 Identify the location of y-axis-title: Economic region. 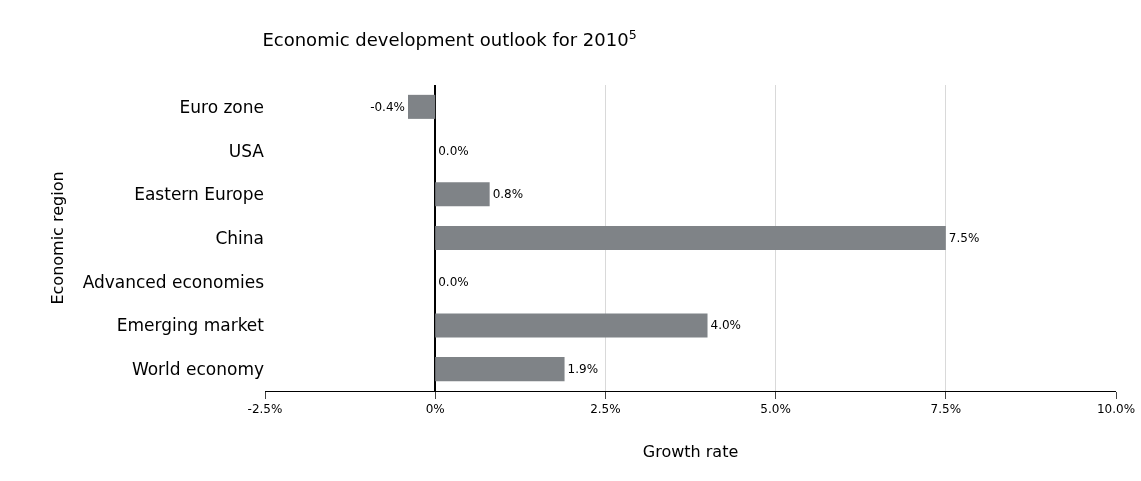
(57, 238).